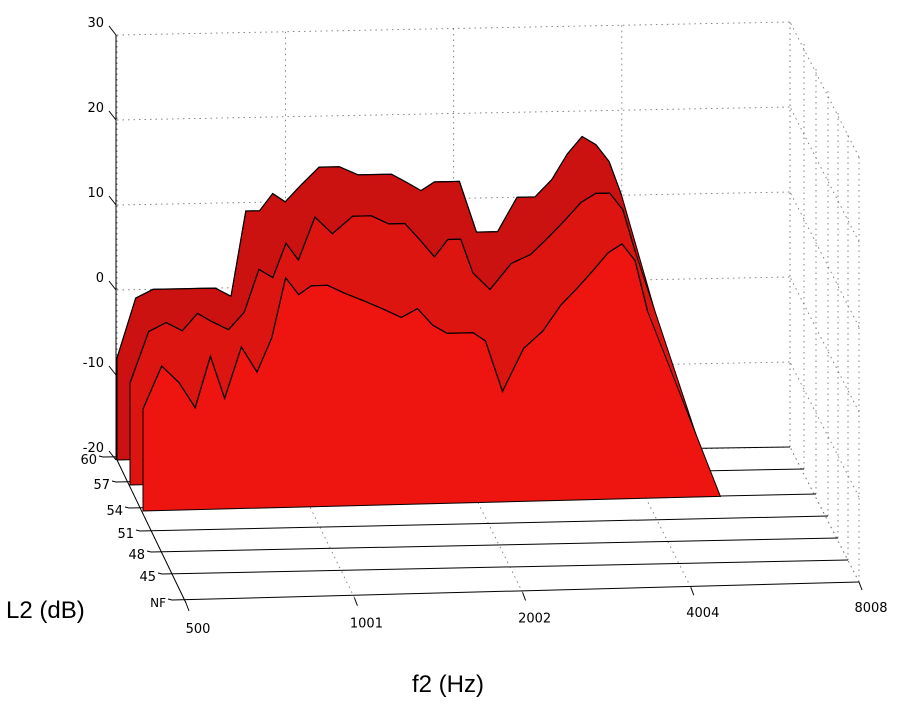 Image resolution: width=910 pixels, height=706 pixels. What do you see at coordinates (534, 618) in the screenshot?
I see `x-tick-label: 2002` at bounding box center [534, 618].